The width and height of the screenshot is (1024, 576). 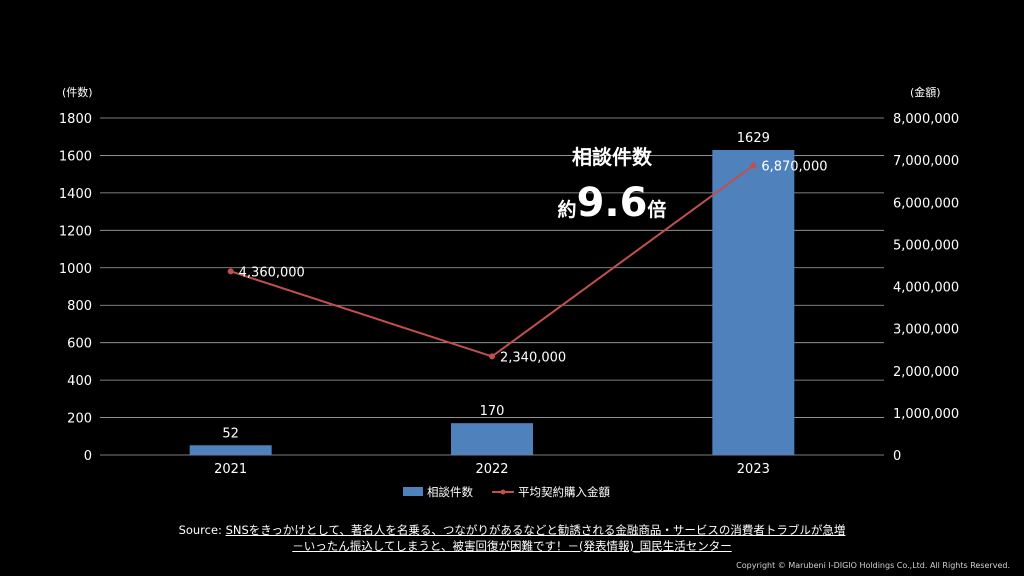 What do you see at coordinates (656, 209) in the screenshot?
I see `callout-suffix: 倍` at bounding box center [656, 209].